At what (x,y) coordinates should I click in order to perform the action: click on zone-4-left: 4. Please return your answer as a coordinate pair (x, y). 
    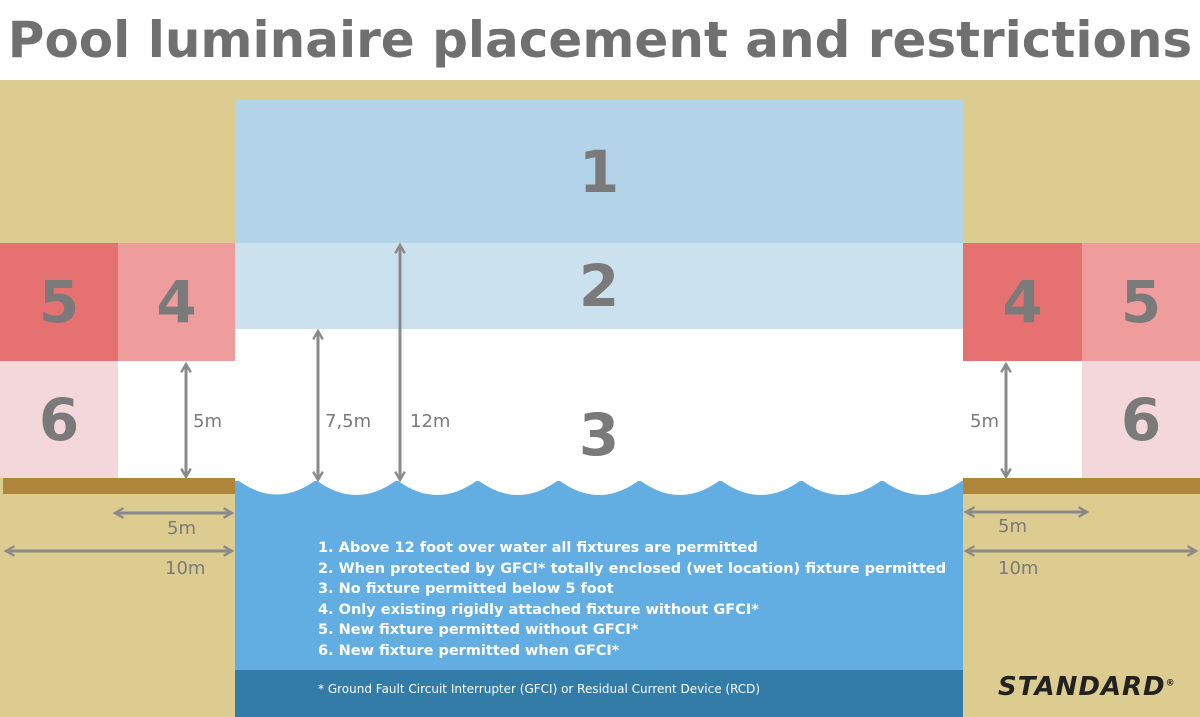
    Looking at the image, I should click on (176, 302).